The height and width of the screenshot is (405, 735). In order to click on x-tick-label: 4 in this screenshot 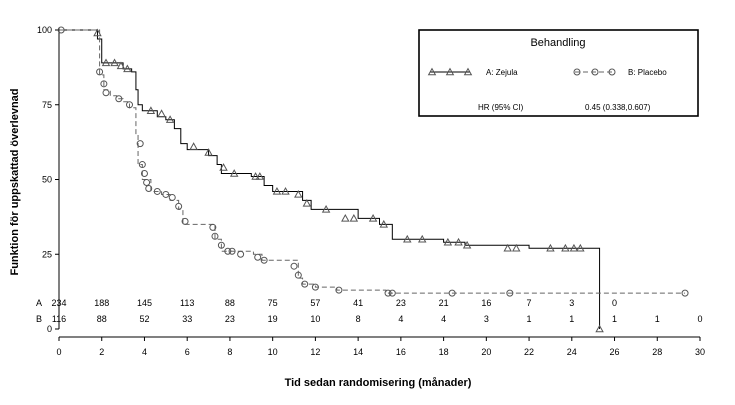, I will do `click(144, 352)`.